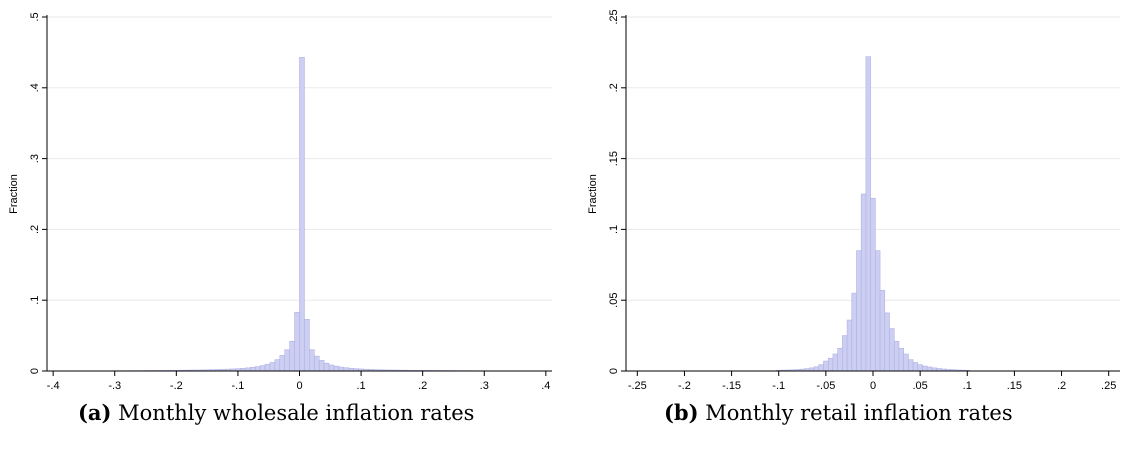  I want to click on x-tick-label: -.4, so click(53, 386).